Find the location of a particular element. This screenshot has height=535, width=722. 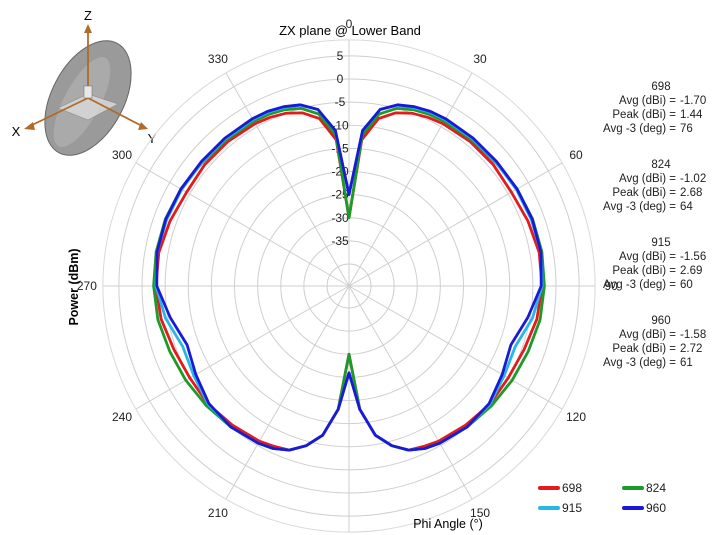

coordinate-axes-icon: Z X Y is located at coordinates (84, 82).